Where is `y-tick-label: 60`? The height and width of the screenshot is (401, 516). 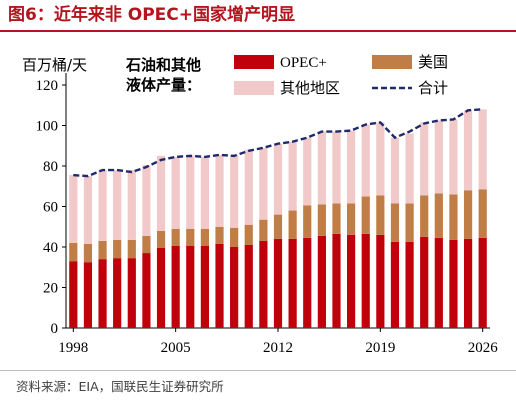 y-tick-label: 60 is located at coordinates (50, 208).